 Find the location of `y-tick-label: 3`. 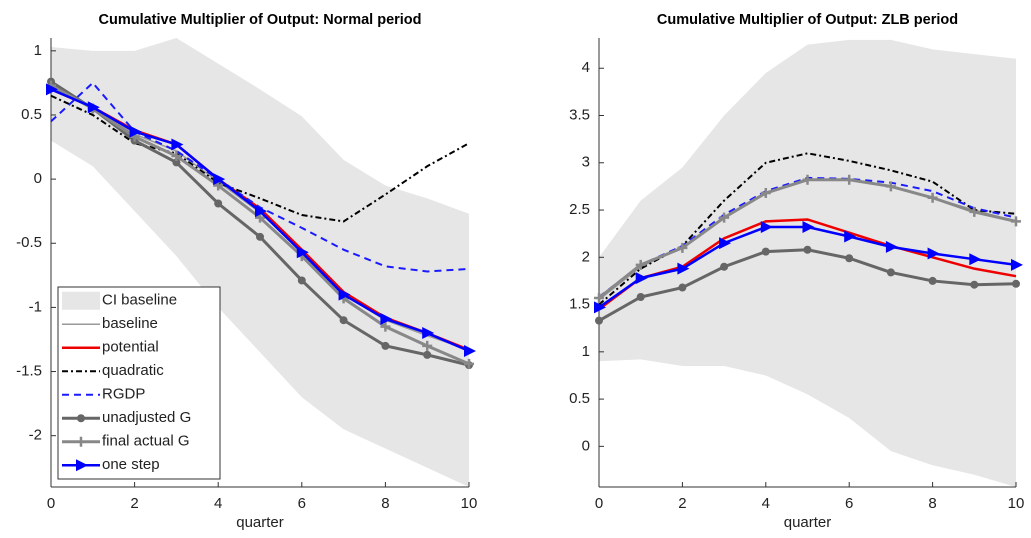

y-tick-label: 3 is located at coordinates (586, 162).